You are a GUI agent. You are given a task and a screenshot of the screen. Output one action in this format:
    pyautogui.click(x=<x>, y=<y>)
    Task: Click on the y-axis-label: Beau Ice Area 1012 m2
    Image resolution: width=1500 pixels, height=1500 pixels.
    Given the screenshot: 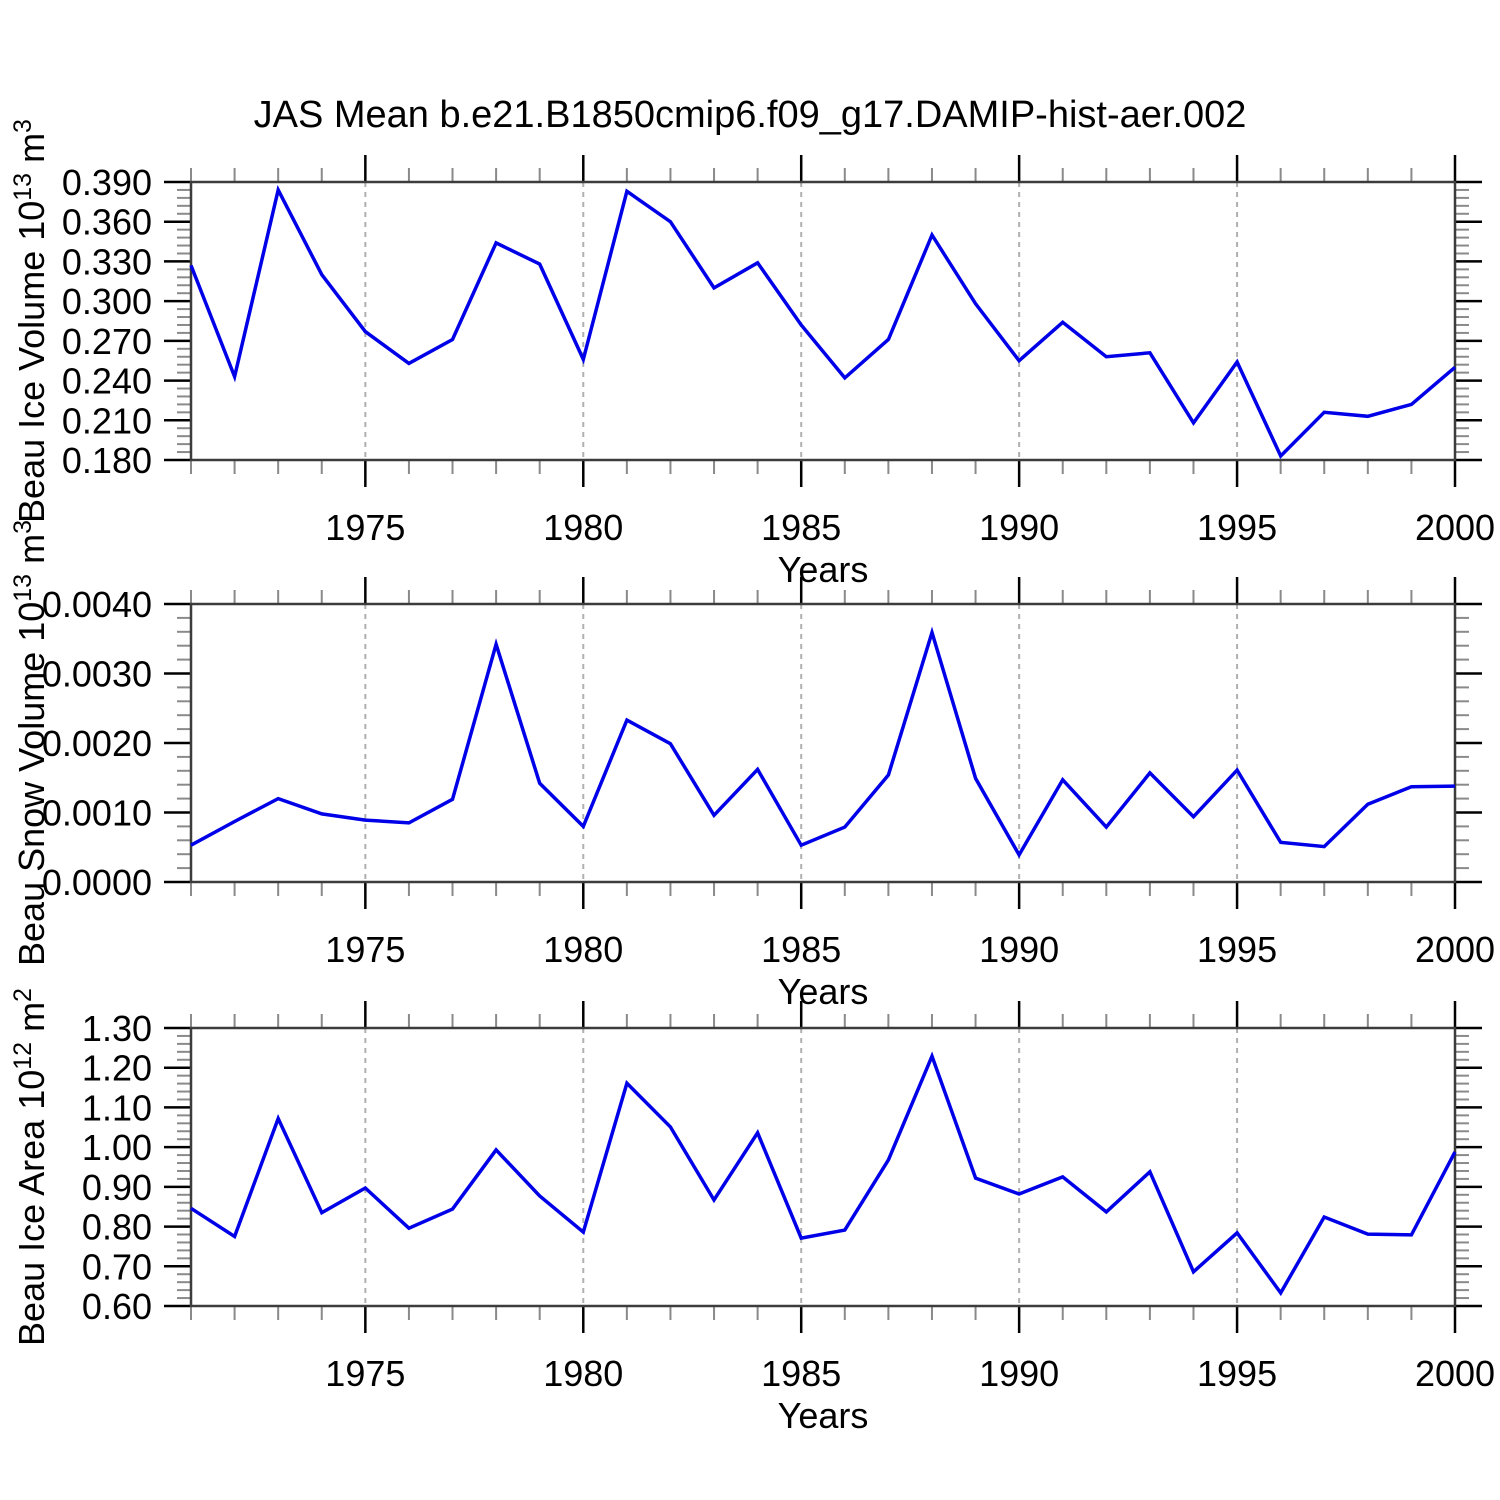 What is the action you would take?
    pyautogui.click(x=30, y=1167)
    